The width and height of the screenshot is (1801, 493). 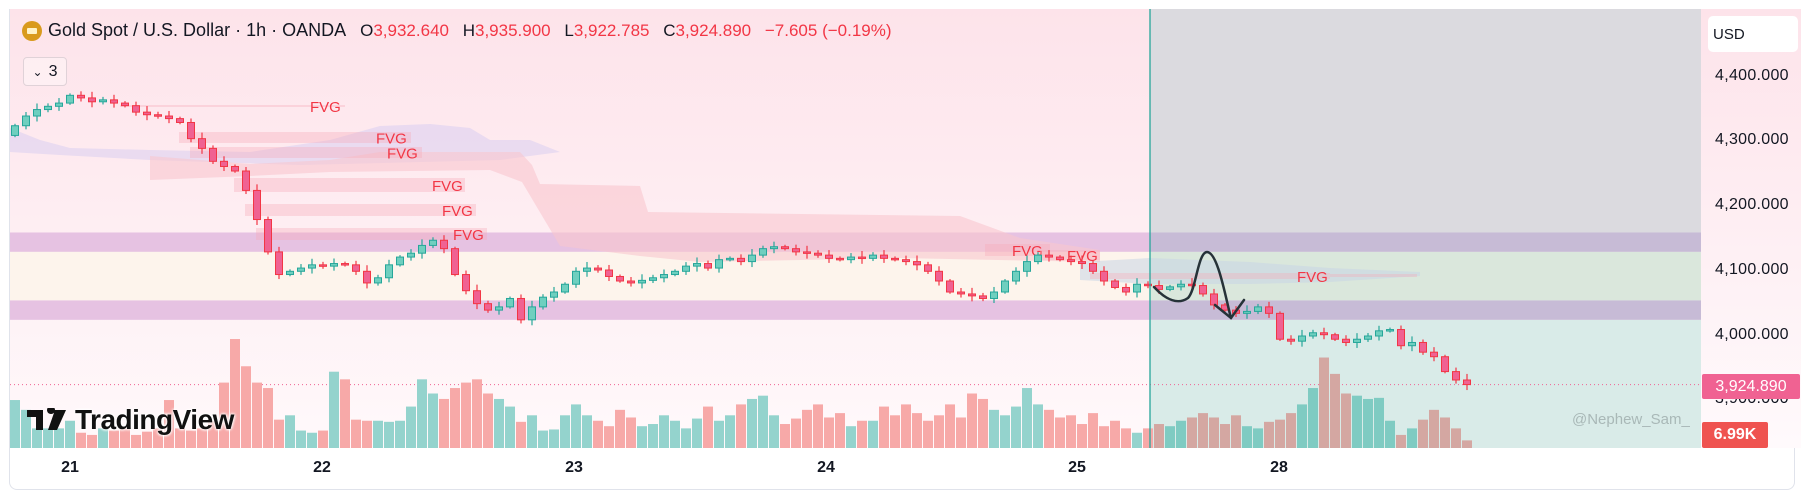 I want to click on symbol-title: Gold Spot / U.S. Dollar · 1h · OANDA, so click(x=197, y=30).